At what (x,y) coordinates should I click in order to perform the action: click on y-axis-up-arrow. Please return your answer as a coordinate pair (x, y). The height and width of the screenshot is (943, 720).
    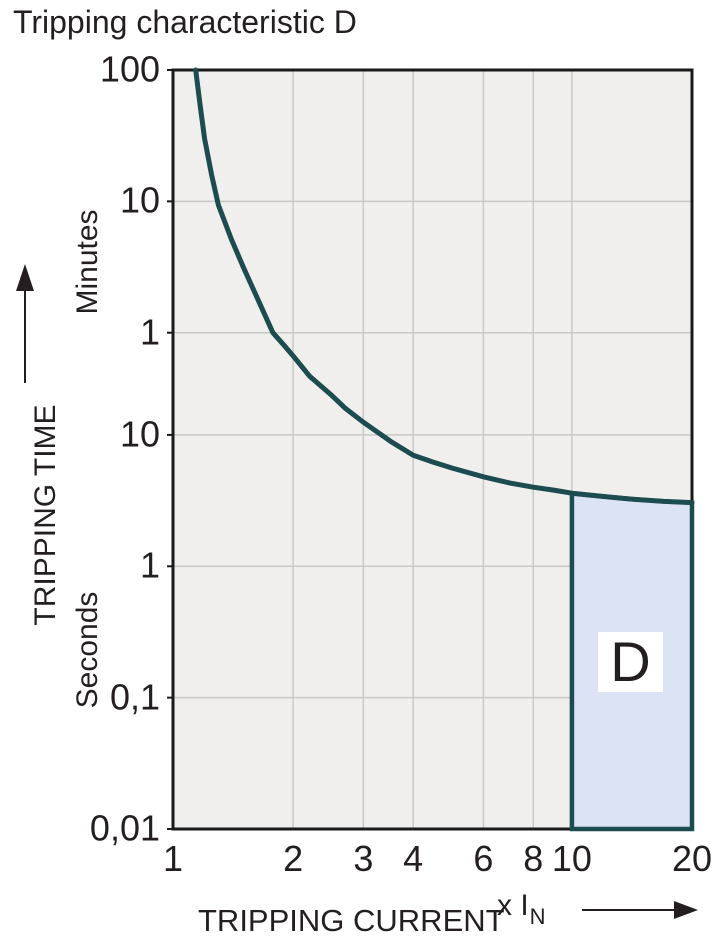
    Looking at the image, I should click on (25, 323).